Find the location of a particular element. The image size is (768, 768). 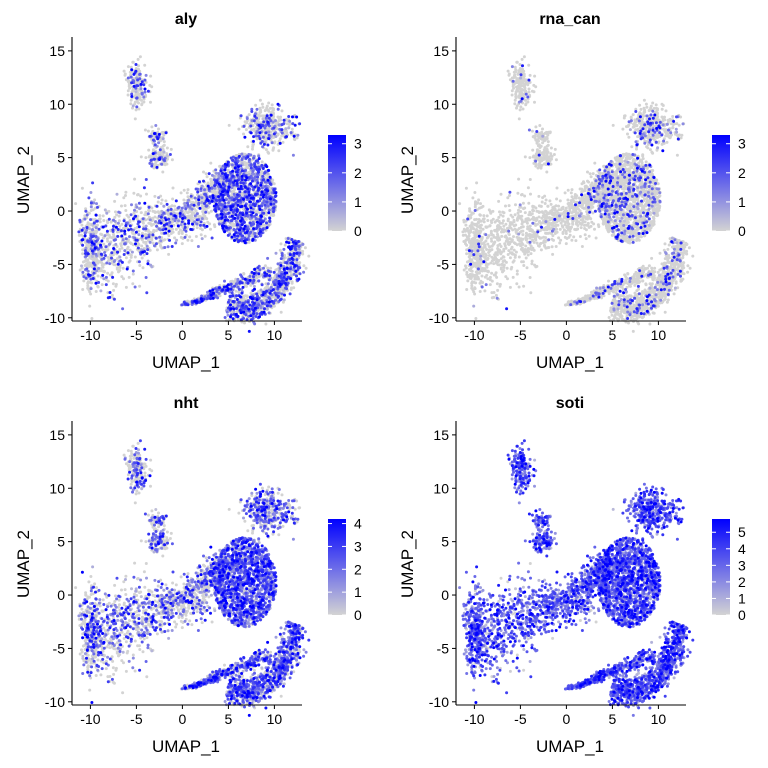

panel-title: aly is located at coordinates (186, 19).